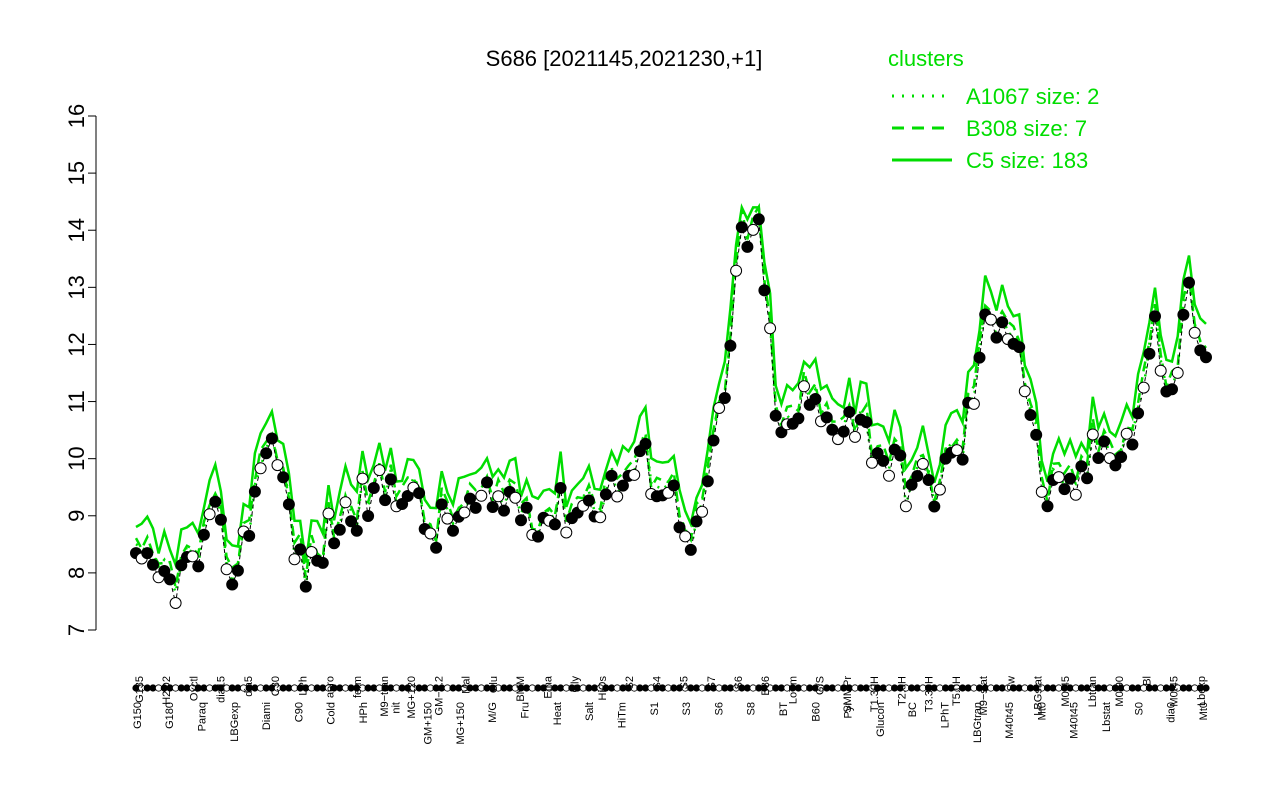 This screenshot has height=800, width=1280. I want to click on x-tick-label-lower: MG+150, so click(461, 723).